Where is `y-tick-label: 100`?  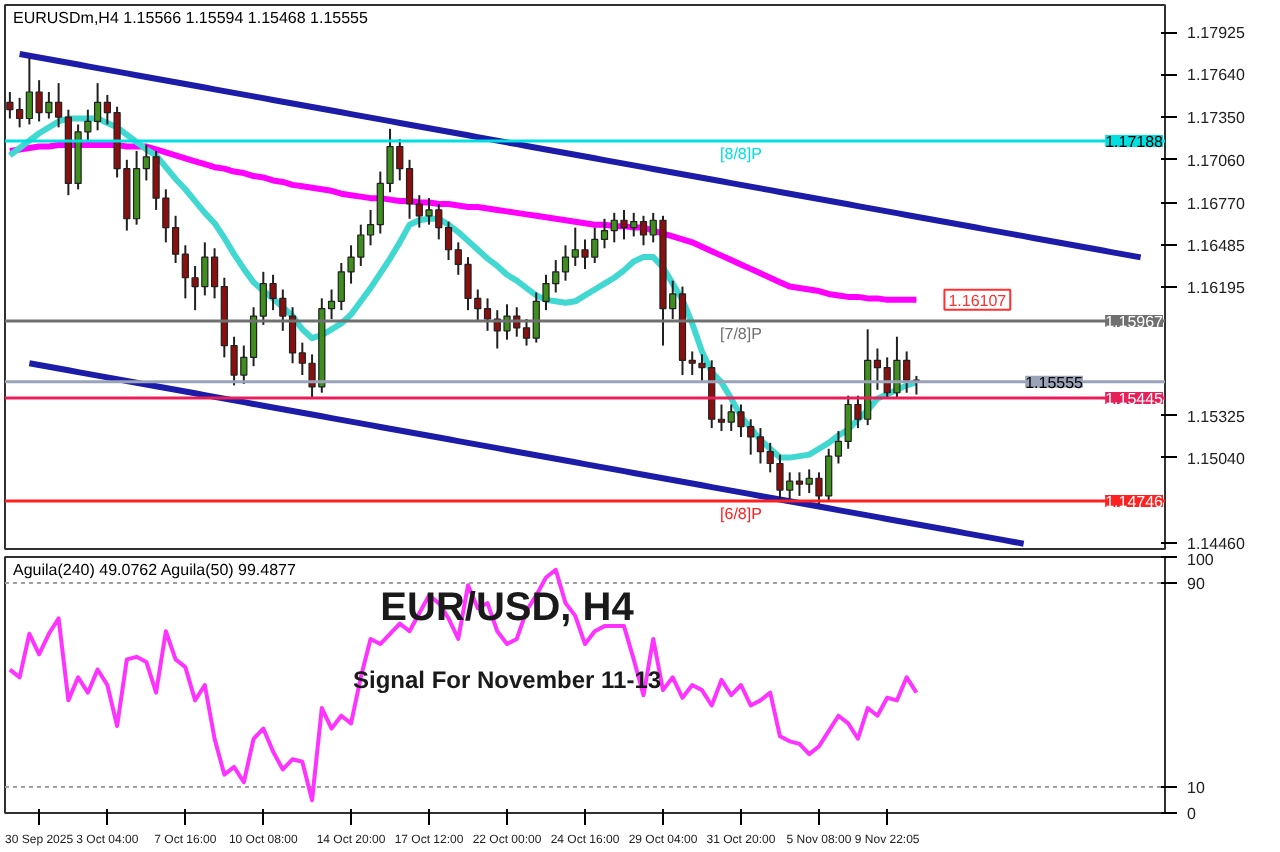
y-tick-label: 100 is located at coordinates (1201, 560).